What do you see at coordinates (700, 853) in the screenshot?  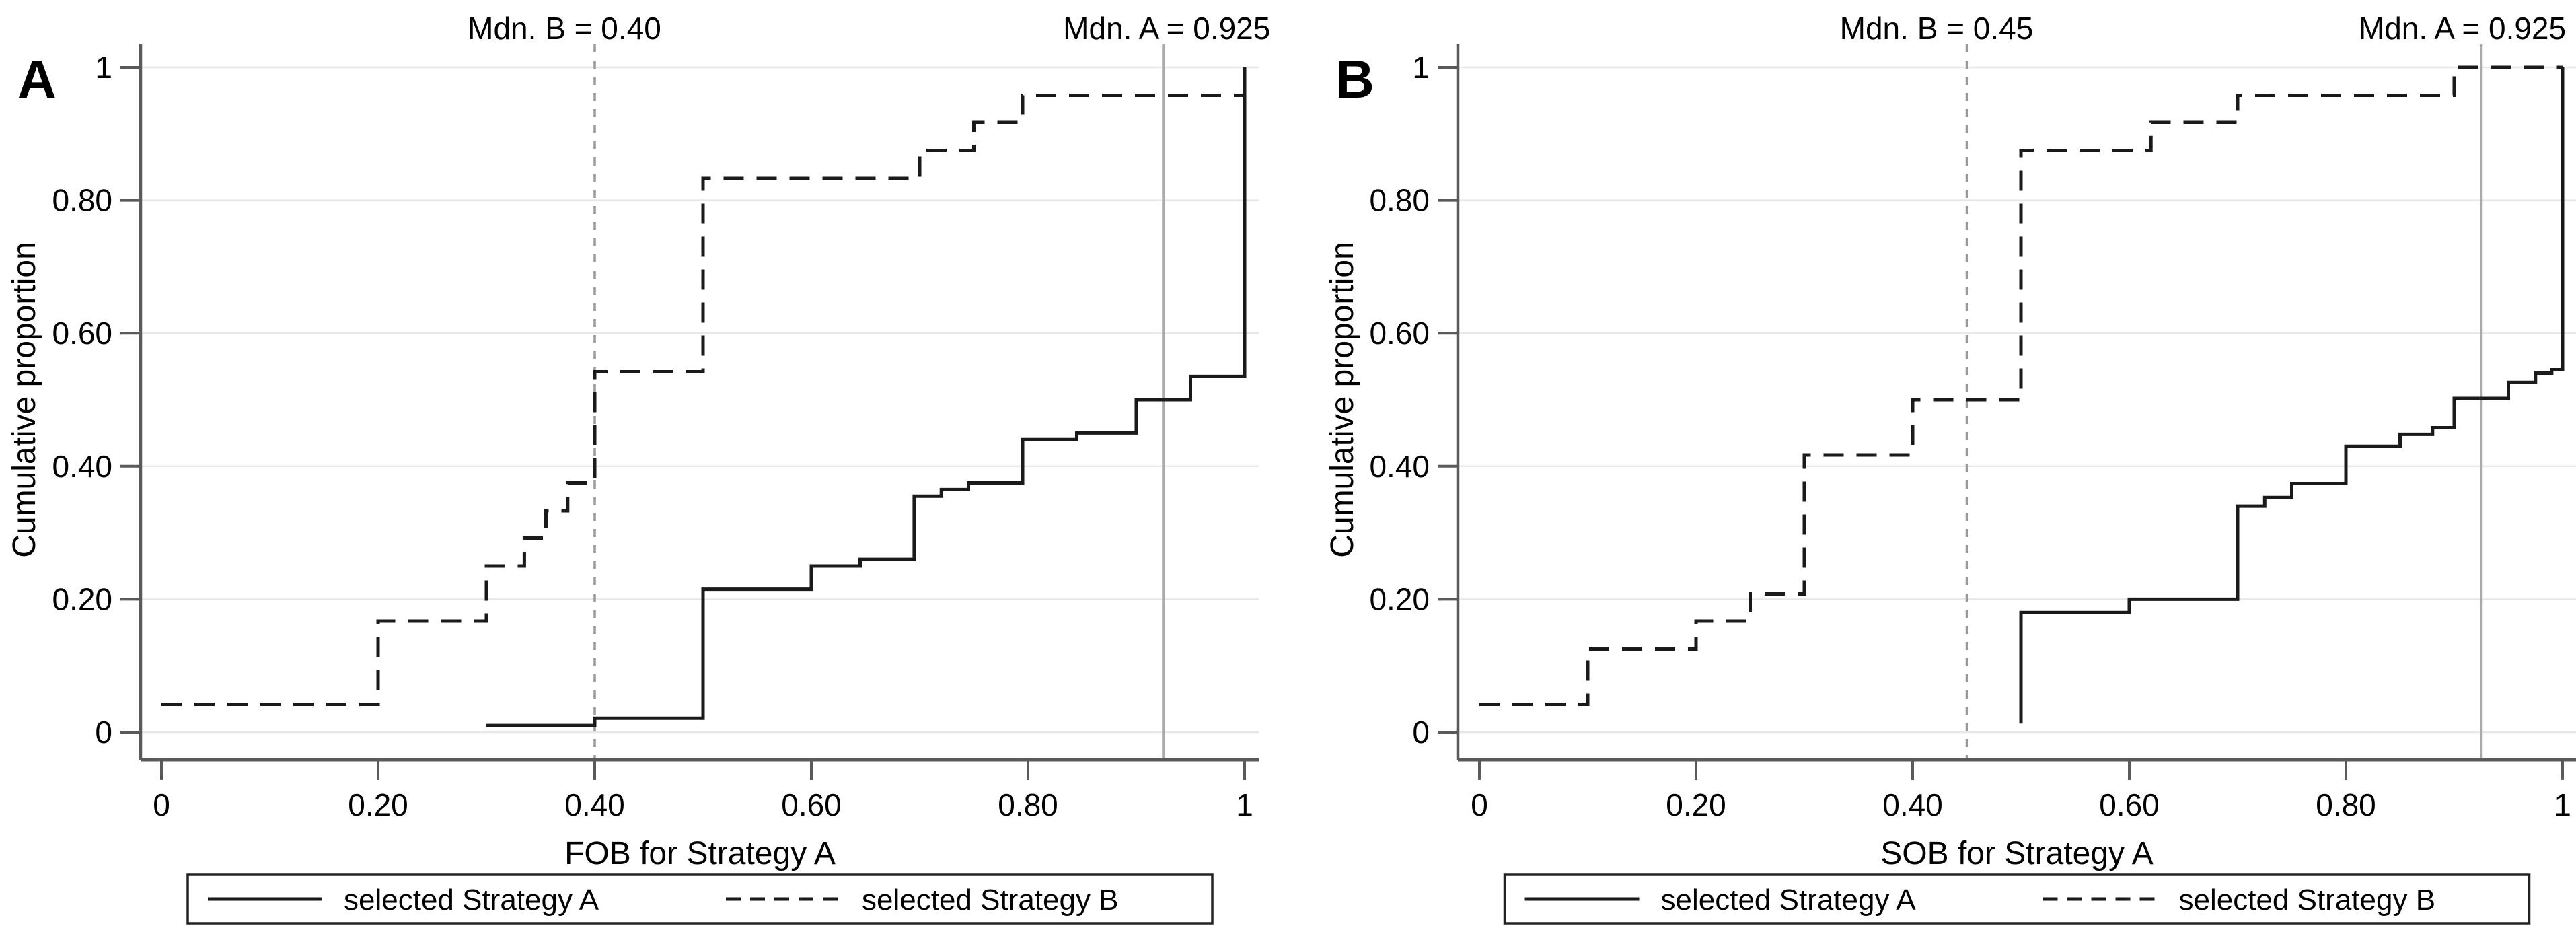 I see `x-axis-title: FOB for Strategy A` at bounding box center [700, 853].